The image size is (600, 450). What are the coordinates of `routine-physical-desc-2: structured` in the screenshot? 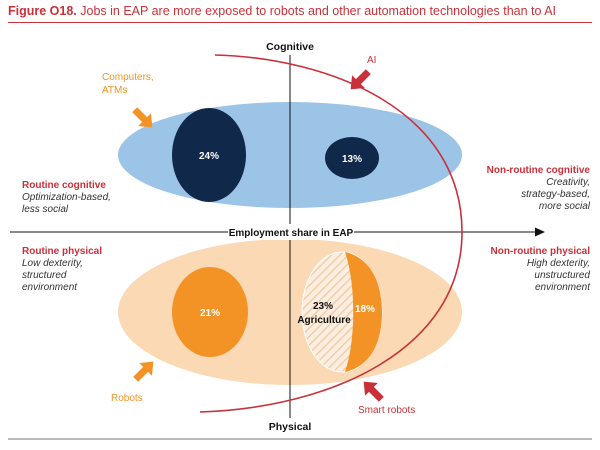 It's located at (44, 275).